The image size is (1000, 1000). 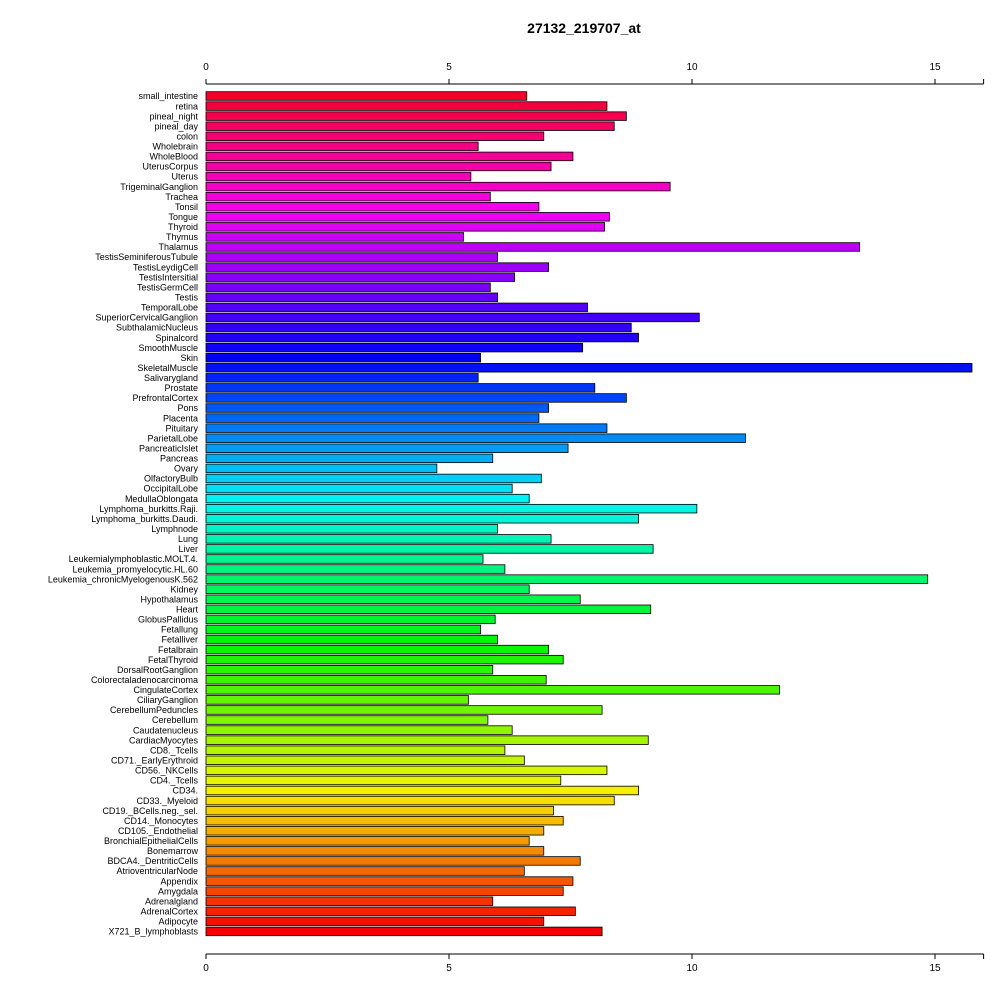 What do you see at coordinates (174, 529) in the screenshot?
I see `category-label: Lymphnode` at bounding box center [174, 529].